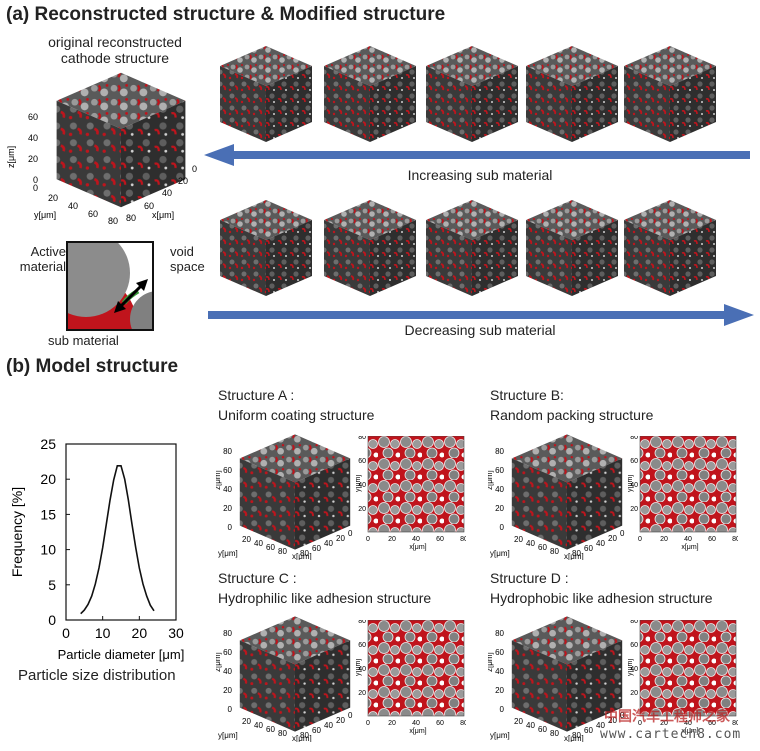 This screenshot has height=751, width=760. Describe the element at coordinates (52, 585) in the screenshot. I see `y-tick-label: 5` at that location.